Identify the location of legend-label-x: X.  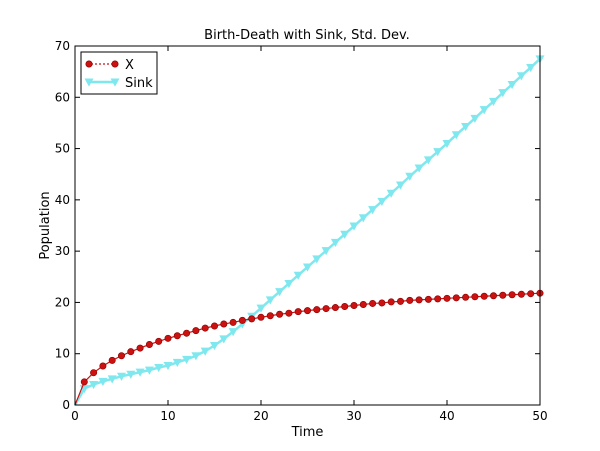
(129, 65).